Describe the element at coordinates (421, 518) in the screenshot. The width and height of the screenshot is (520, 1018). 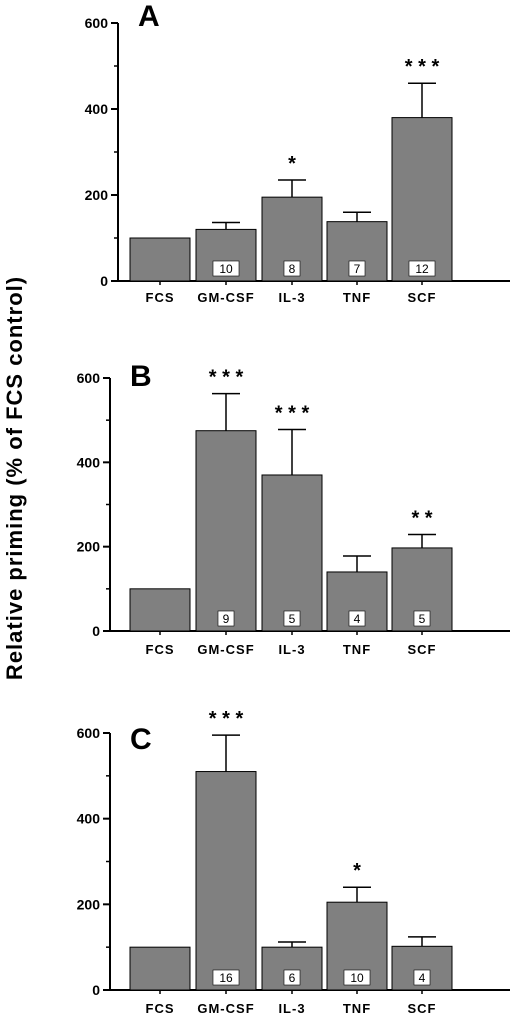
I see `significance-stars: * *` at that location.